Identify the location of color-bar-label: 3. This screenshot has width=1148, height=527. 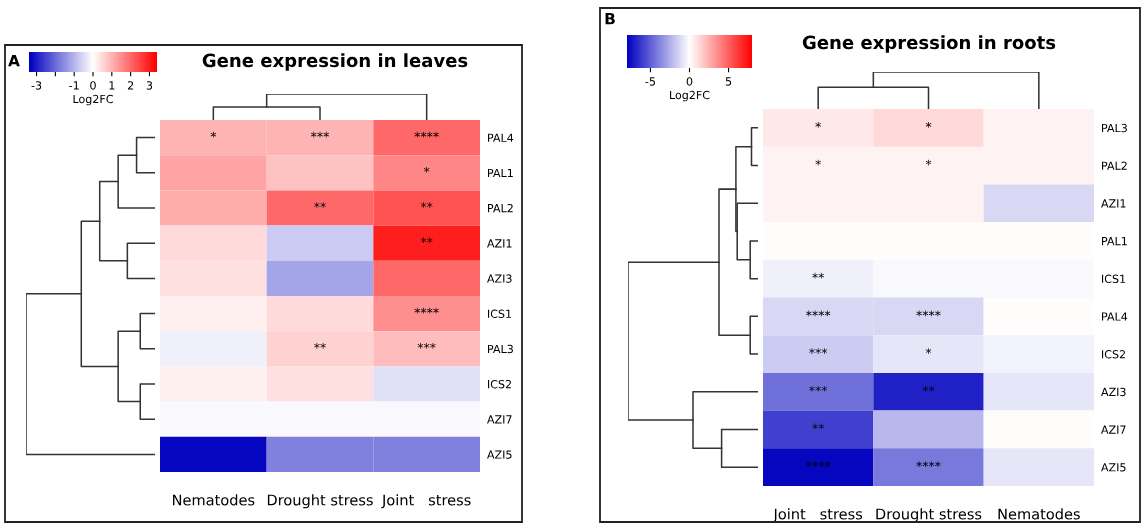
(149, 85).